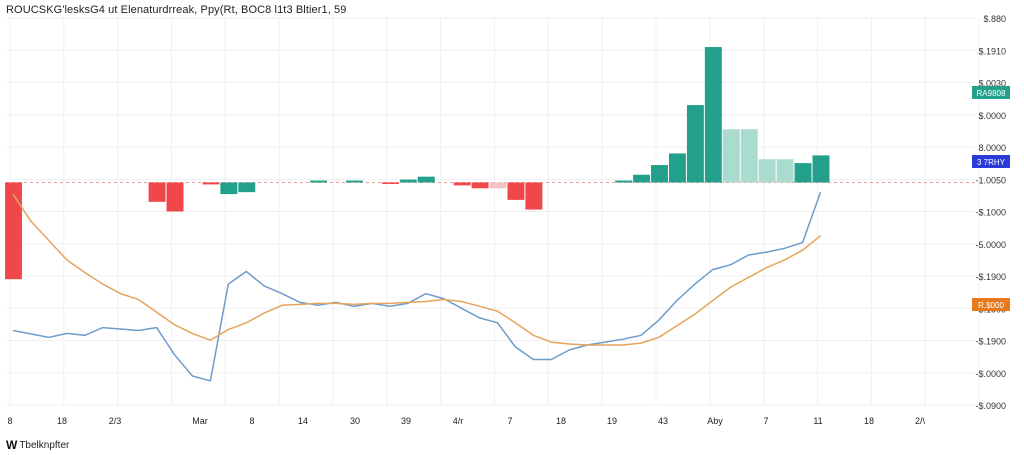  What do you see at coordinates (991, 198) in the screenshot?
I see `price-badges: RA9808 3 7RHY R.$000` at bounding box center [991, 198].